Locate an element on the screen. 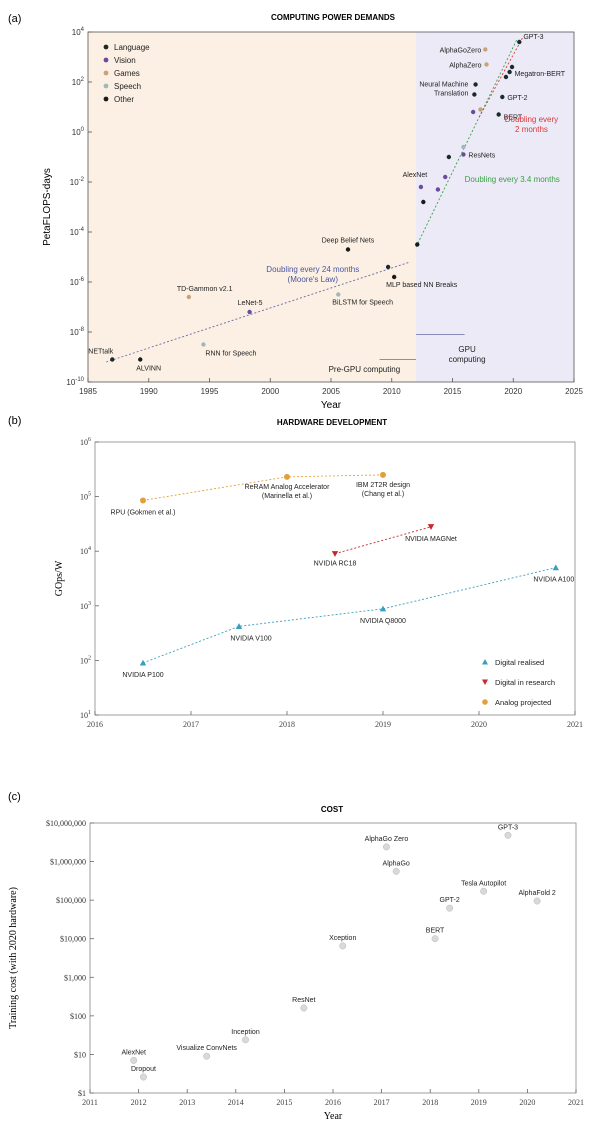  y-tick-label: $100 is located at coordinates (78, 1016).